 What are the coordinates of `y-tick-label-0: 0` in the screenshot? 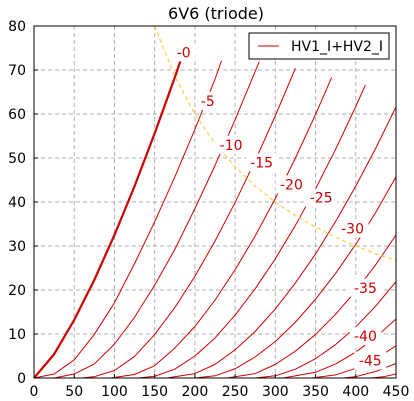 It's located at (21, 379).